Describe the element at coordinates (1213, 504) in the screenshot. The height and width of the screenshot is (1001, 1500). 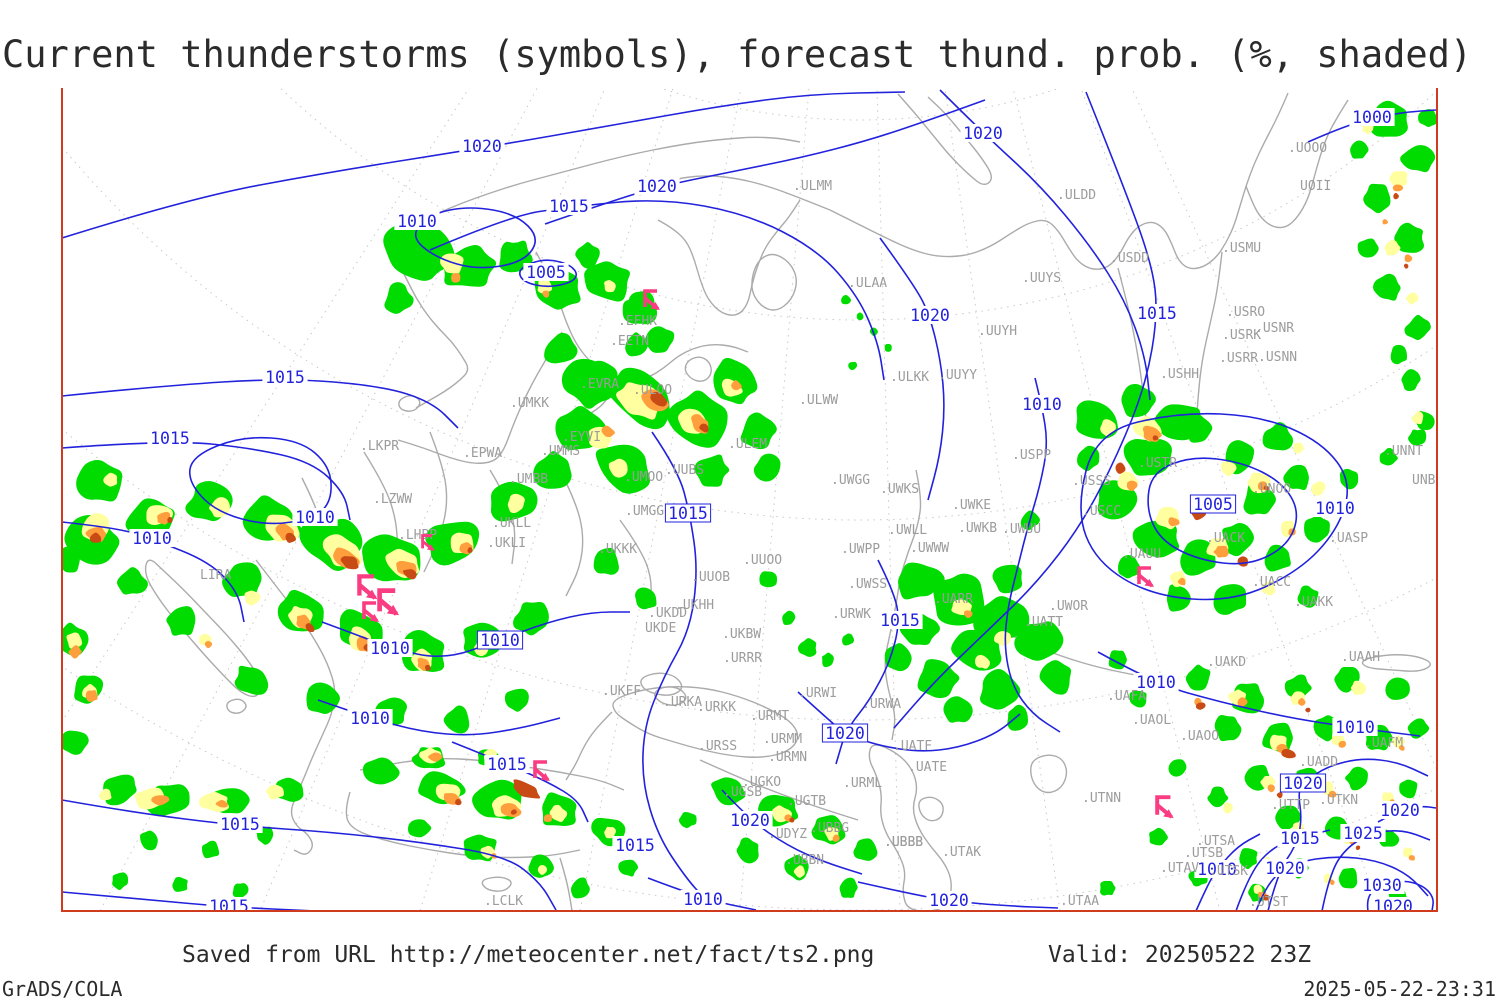
I see `isobar-label: 1005` at that location.